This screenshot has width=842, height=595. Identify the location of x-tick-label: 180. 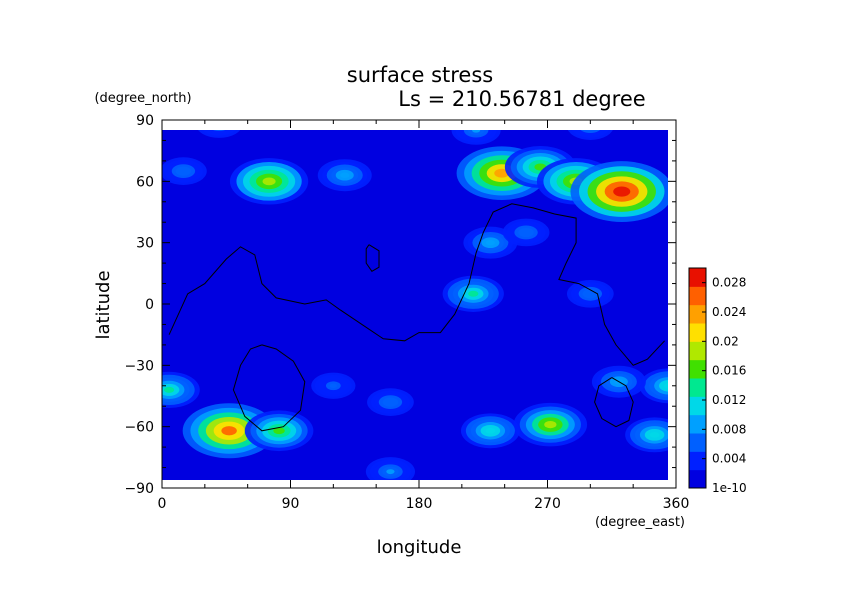
(419, 504).